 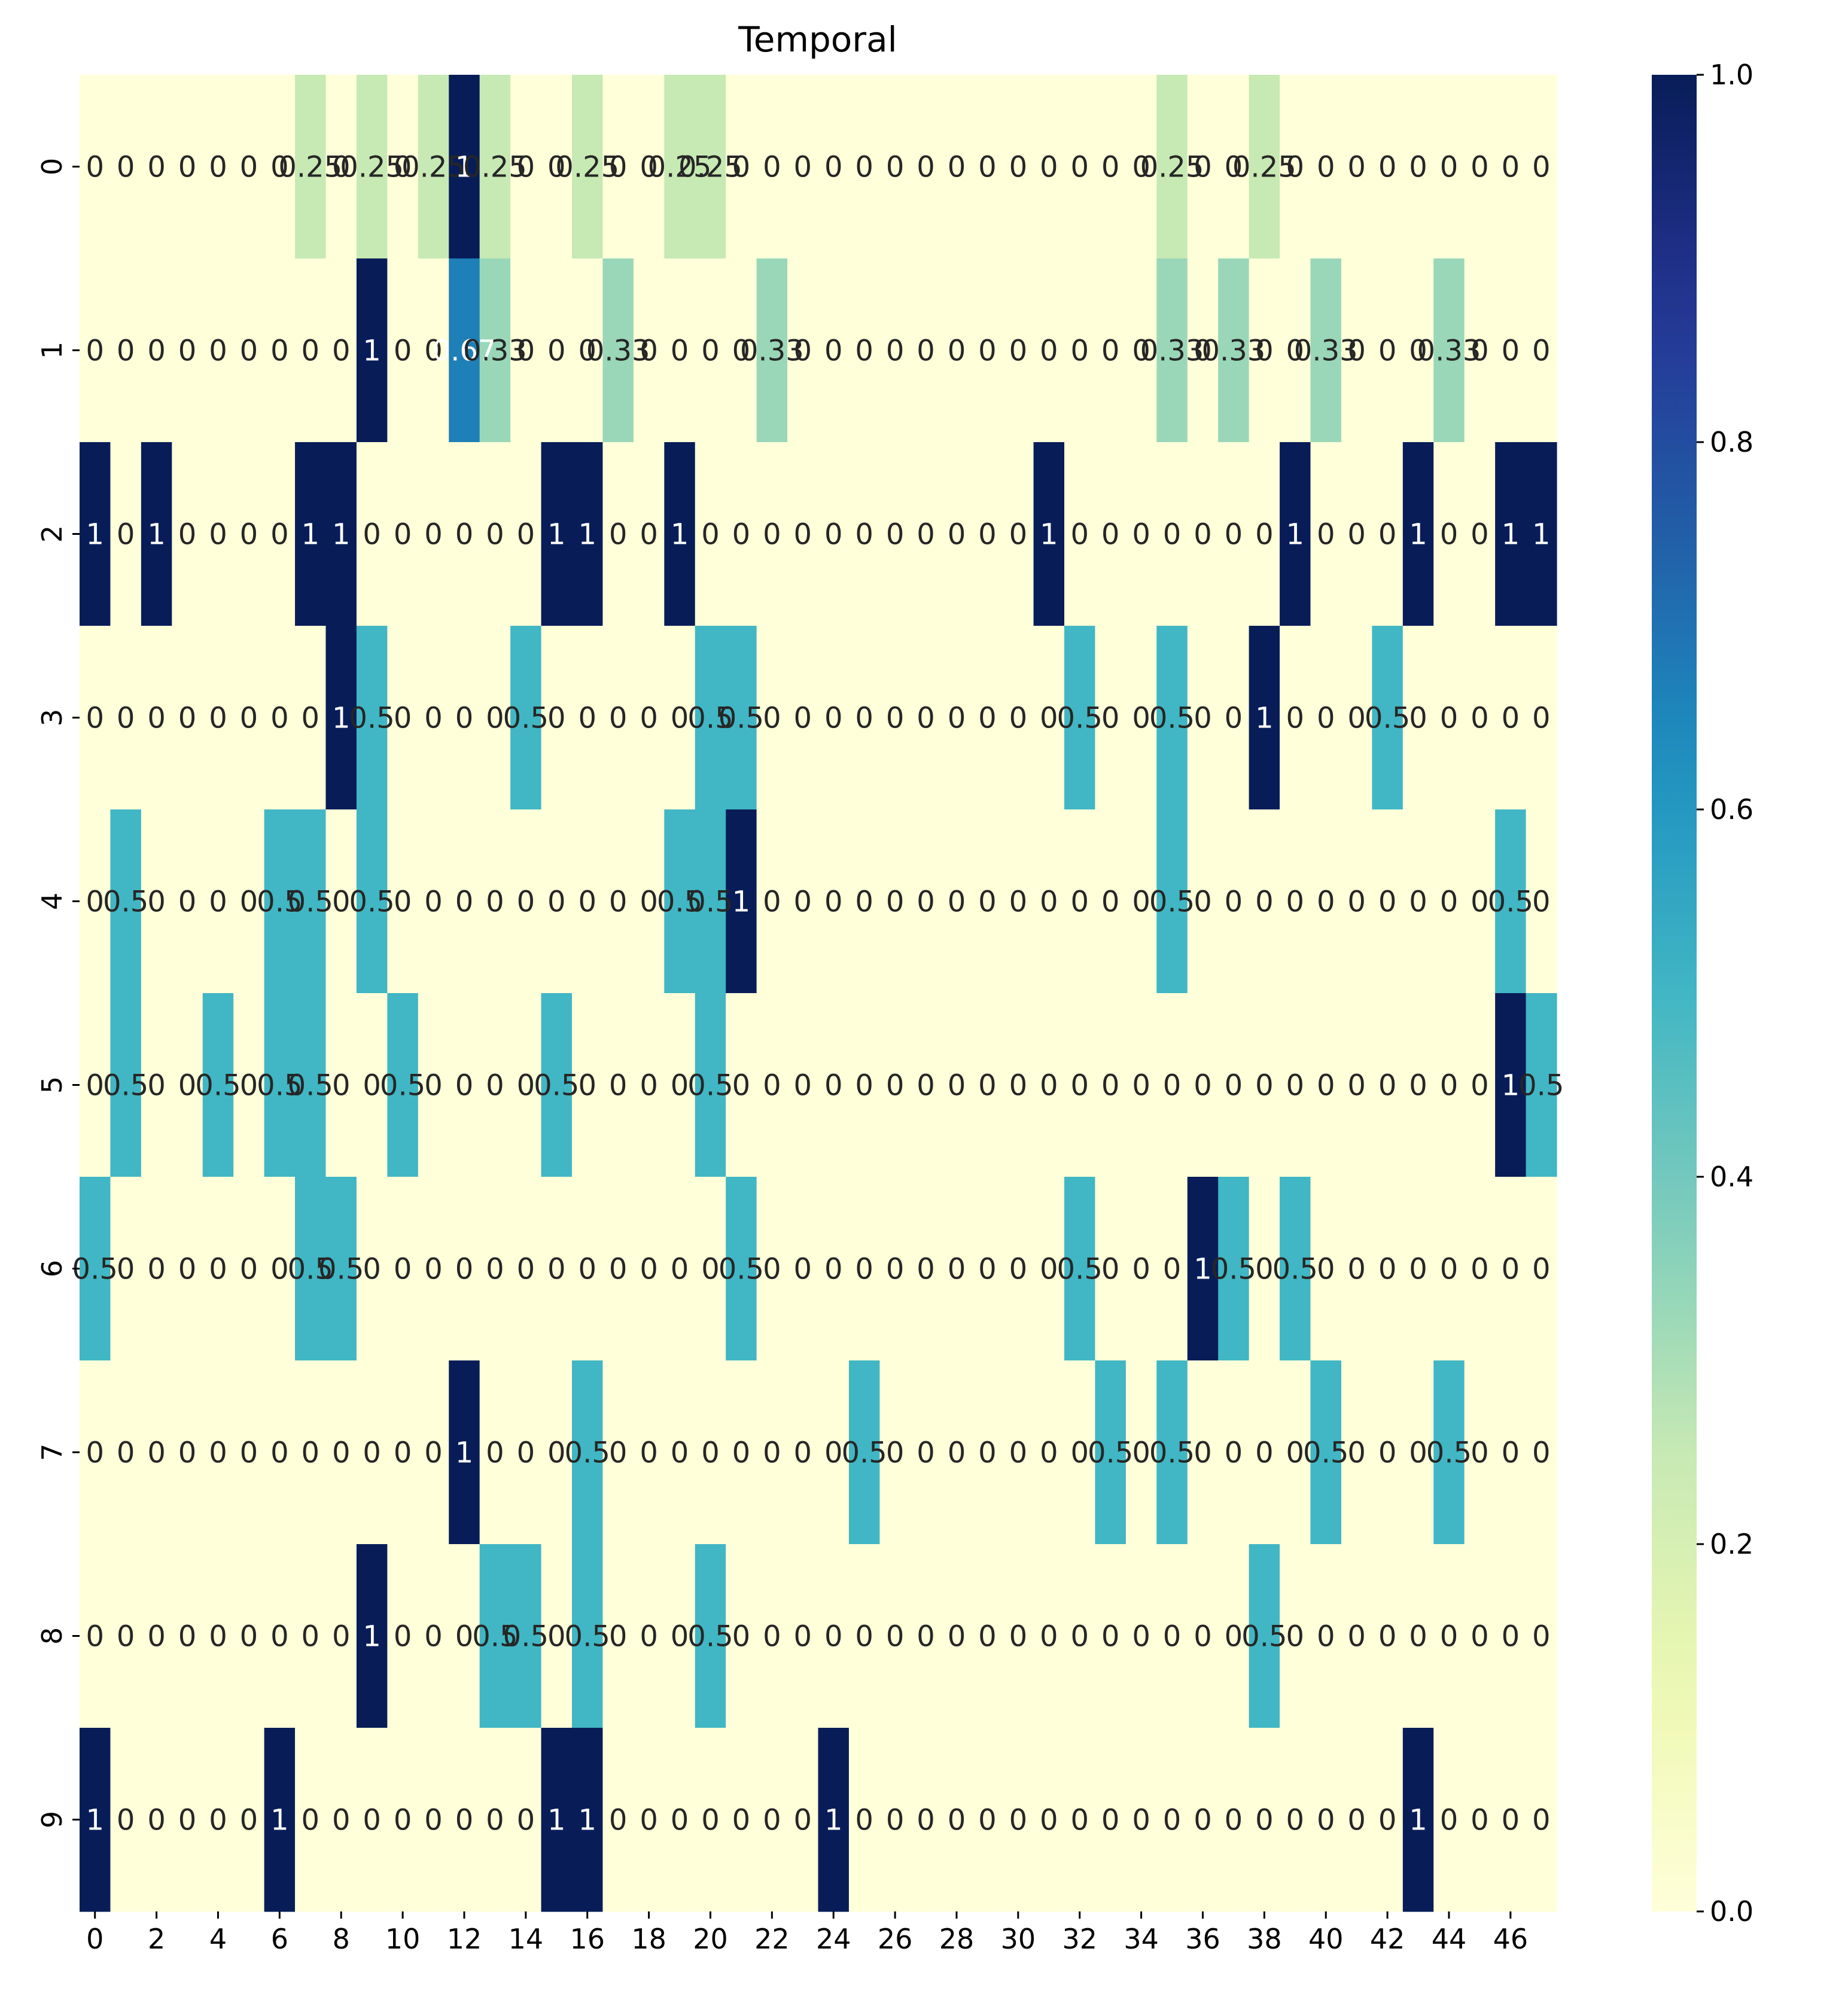 I want to click on cell-label: 0.5, so click(x=1264, y=1637).